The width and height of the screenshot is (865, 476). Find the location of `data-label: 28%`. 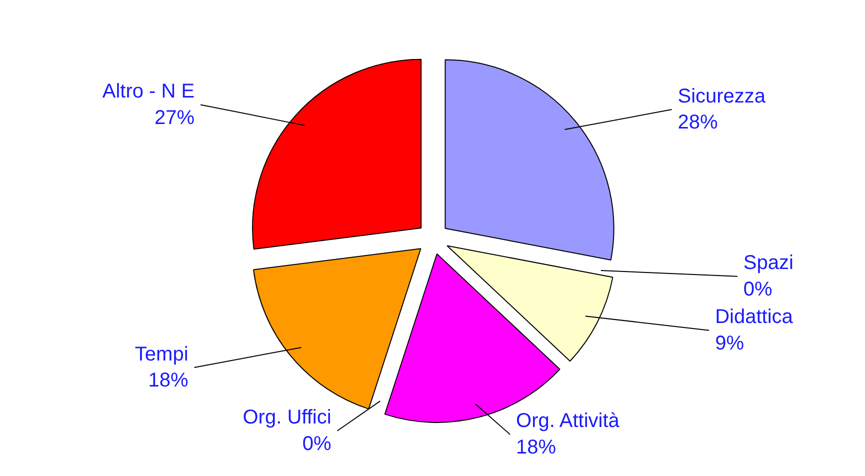

data-label: 28% is located at coordinates (698, 123).